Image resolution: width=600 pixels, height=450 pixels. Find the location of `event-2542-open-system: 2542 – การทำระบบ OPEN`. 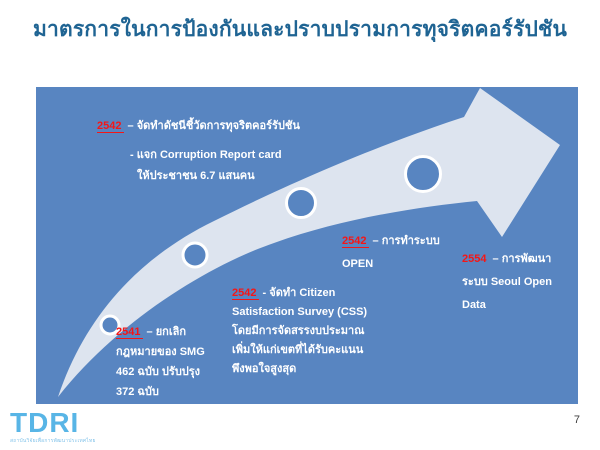

event-2542-open-system: 2542 – การทำระบบ OPEN is located at coordinates (391, 253).